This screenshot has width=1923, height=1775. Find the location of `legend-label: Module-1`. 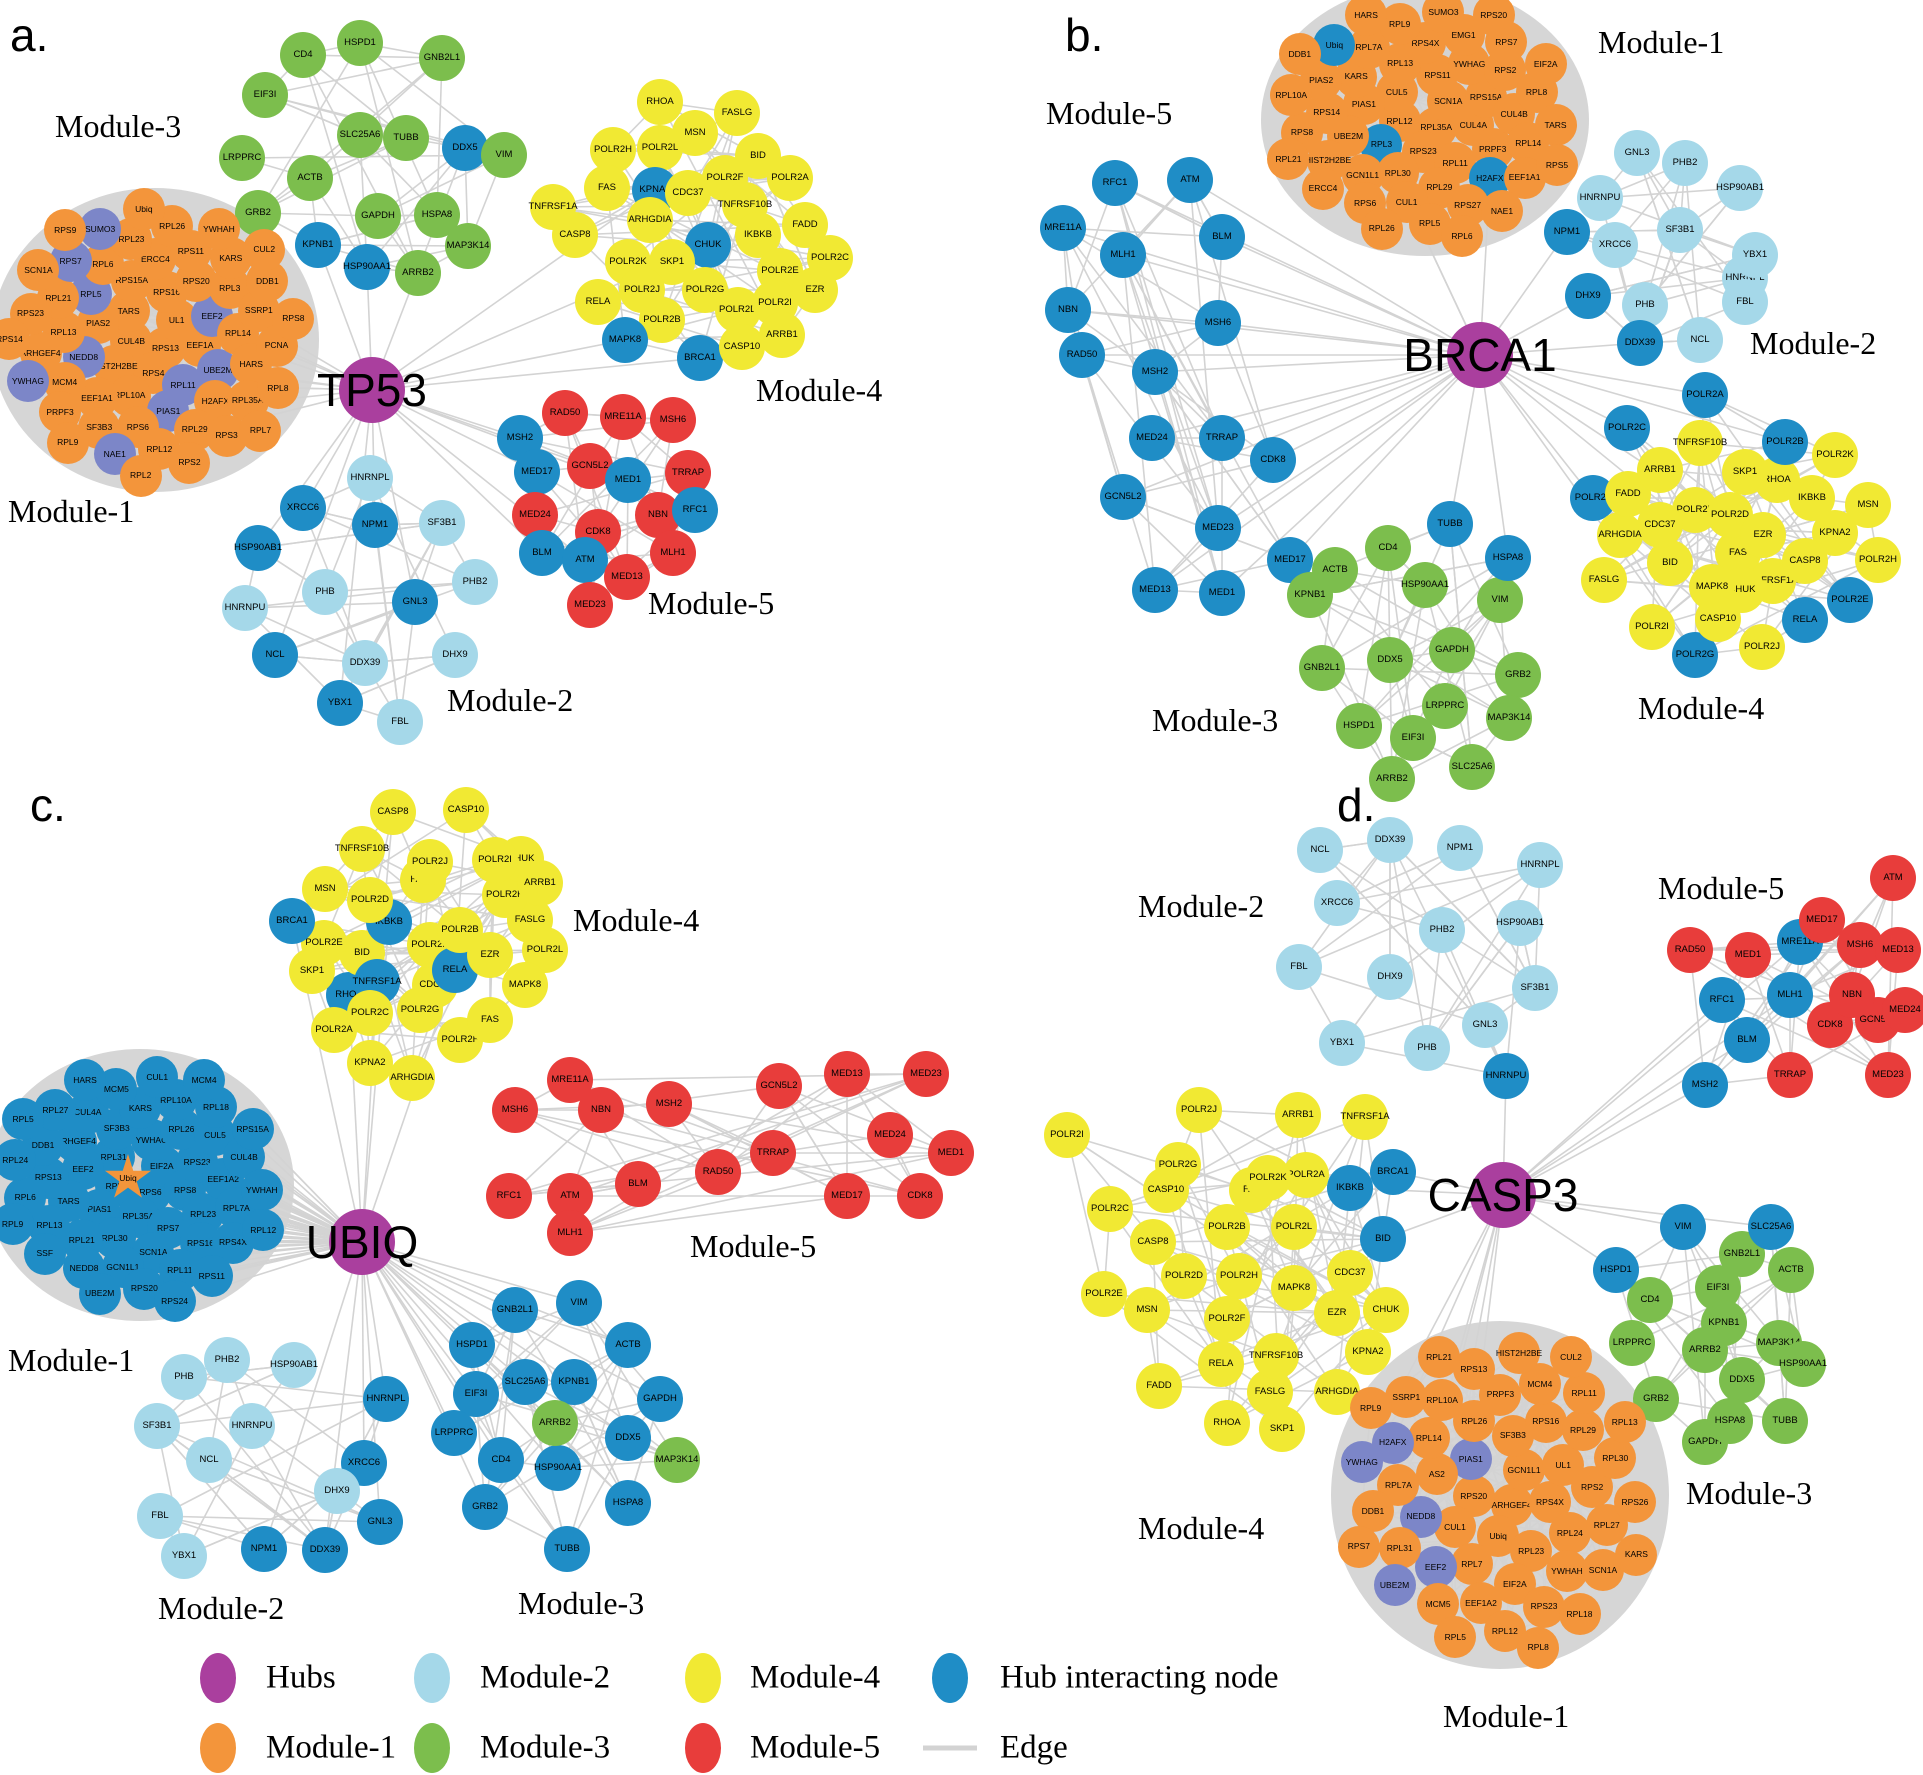

legend-label: Module-1 is located at coordinates (331, 1747).